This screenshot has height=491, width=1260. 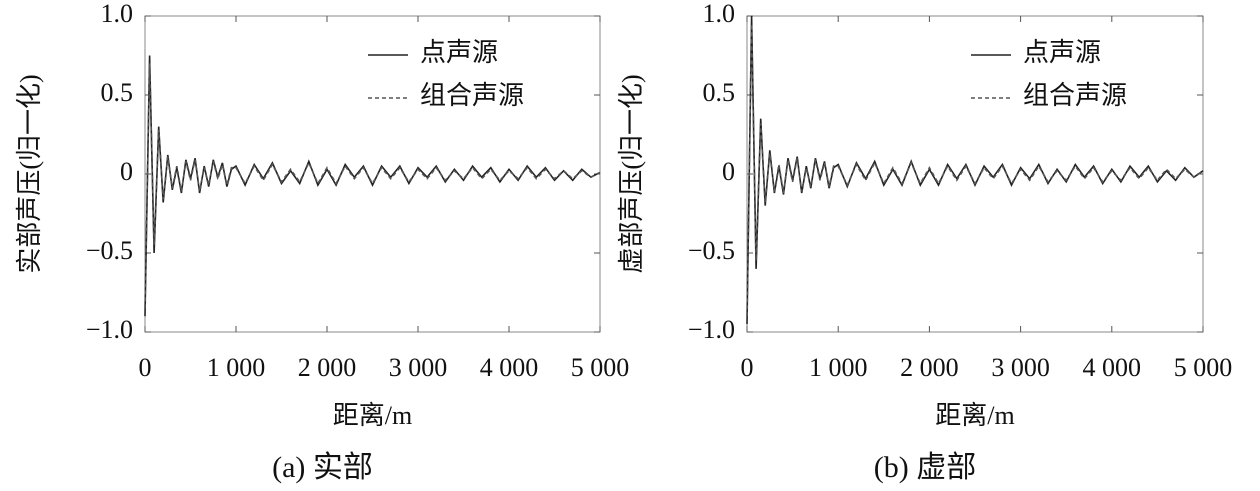 What do you see at coordinates (925, 467) in the screenshot?
I see `subplot-caption: (b) 虚部` at bounding box center [925, 467].